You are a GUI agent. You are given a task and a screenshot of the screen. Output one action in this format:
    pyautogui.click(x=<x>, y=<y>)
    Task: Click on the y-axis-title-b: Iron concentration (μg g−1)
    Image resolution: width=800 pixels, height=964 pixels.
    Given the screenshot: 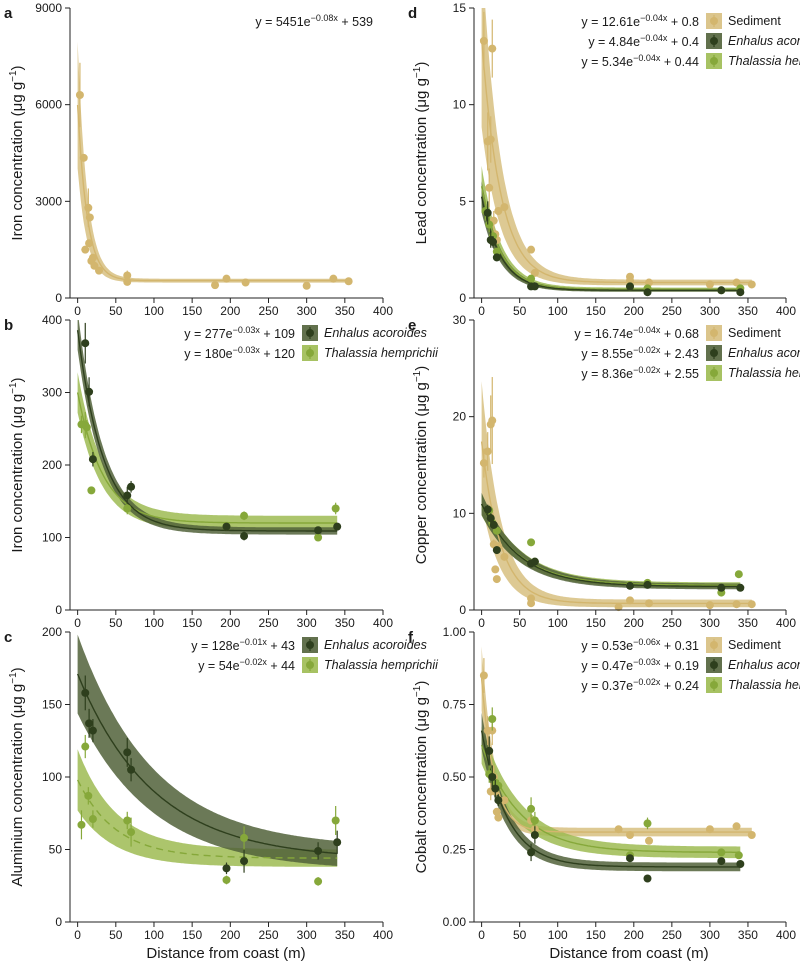 What is the action you would take?
    pyautogui.click(x=17, y=464)
    